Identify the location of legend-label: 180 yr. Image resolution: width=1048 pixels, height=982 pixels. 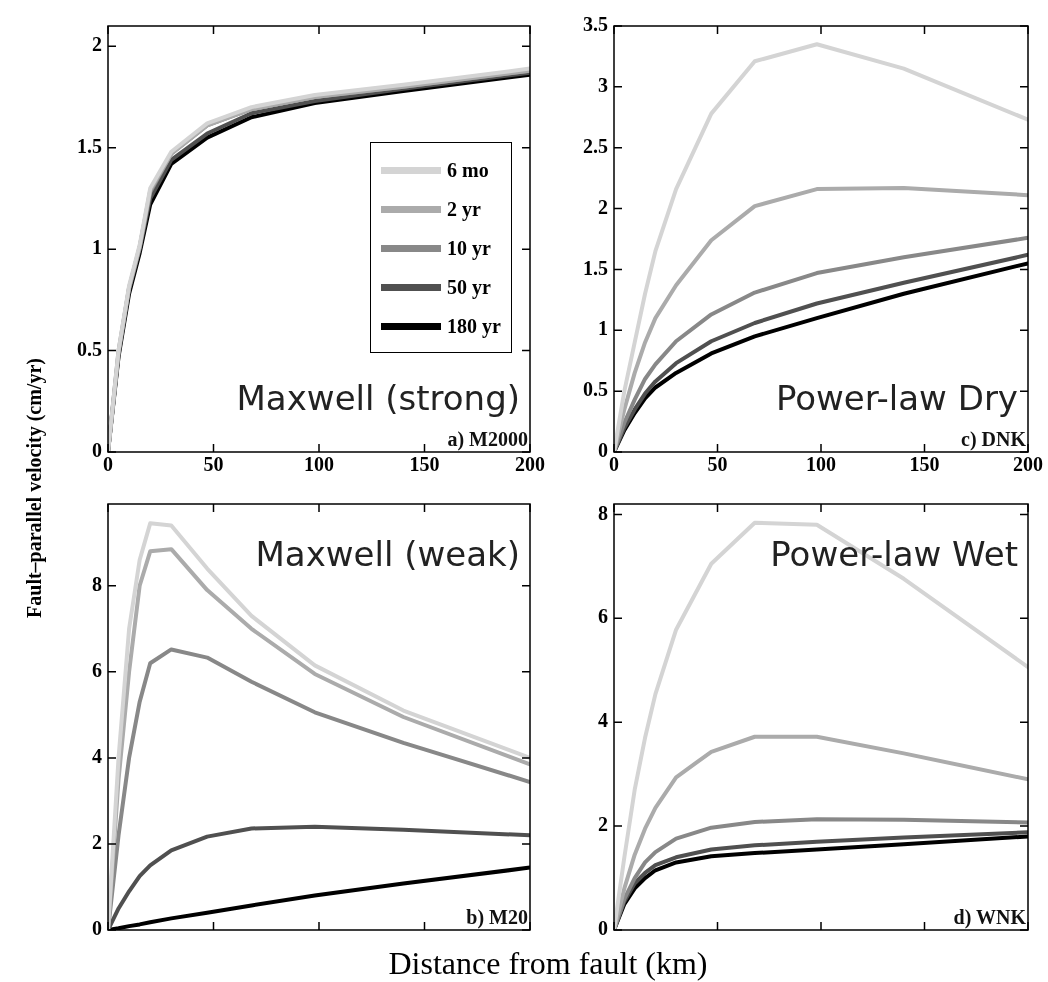
(474, 326).